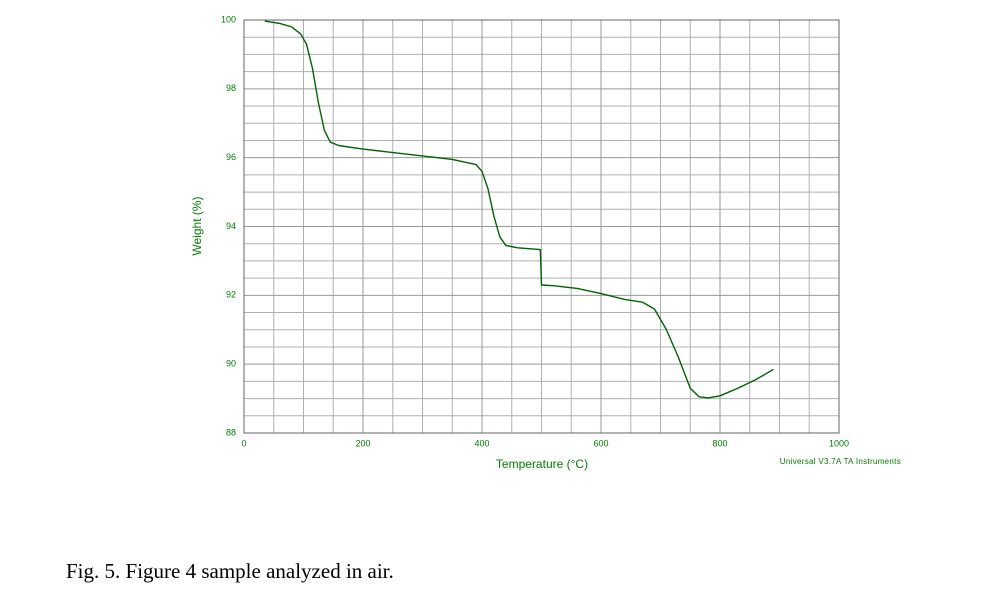  Describe the element at coordinates (228, 19) in the screenshot. I see `y-tick-label: 100` at that location.